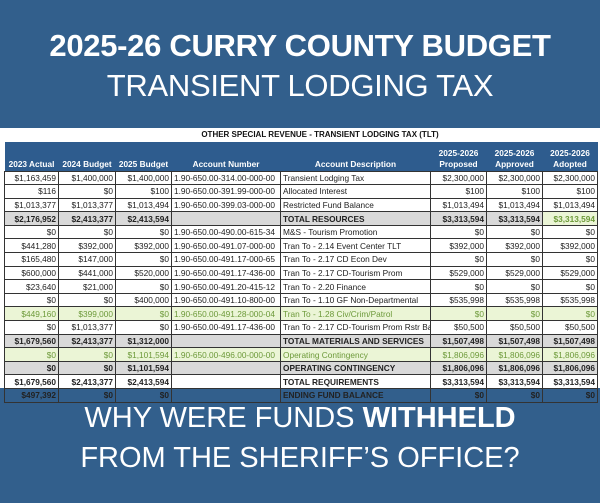  What do you see at coordinates (223, 418) in the screenshot?
I see `question-text: WHY WERE FUNDS` at bounding box center [223, 418].